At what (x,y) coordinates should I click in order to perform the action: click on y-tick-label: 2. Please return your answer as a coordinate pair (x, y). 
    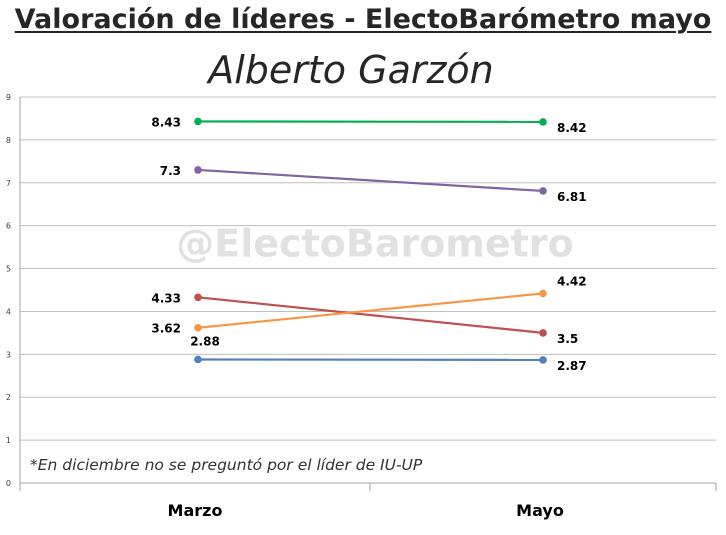
    Looking at the image, I should click on (8, 397).